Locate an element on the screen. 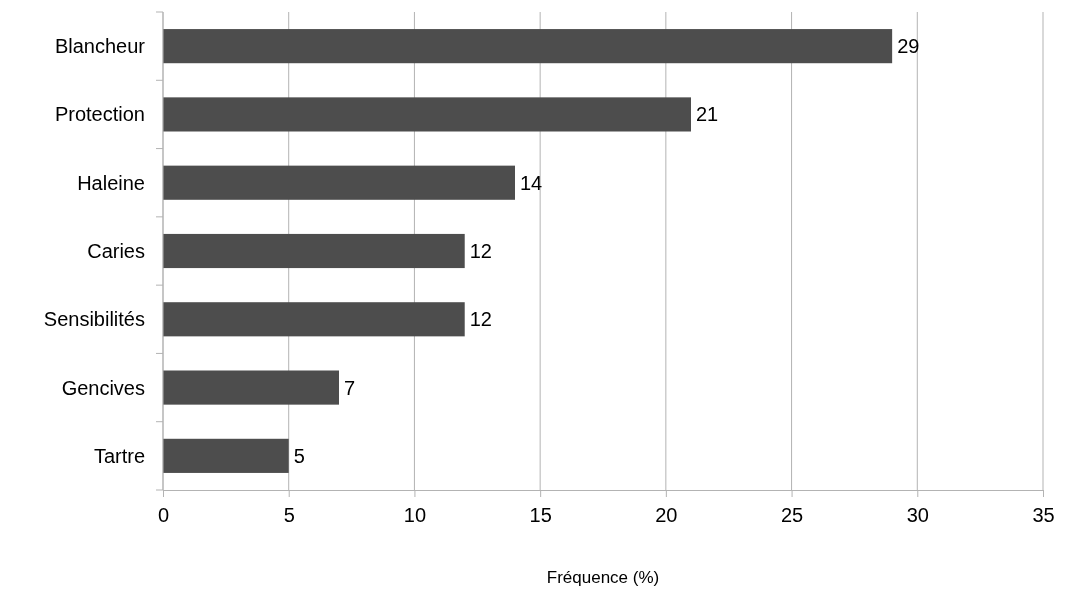  x-tick-label: 30 is located at coordinates (917, 515).